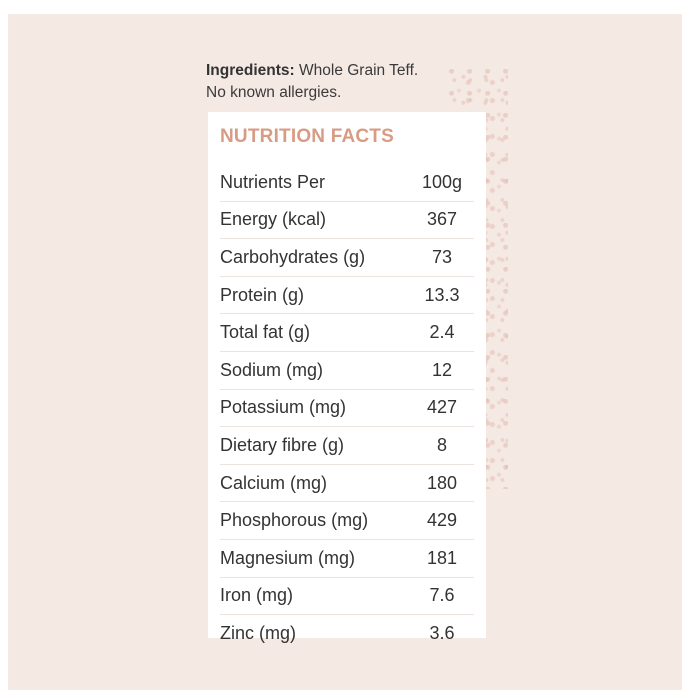 This screenshot has width=690, height=700. Describe the element at coordinates (441, 444) in the screenshot. I see `nutrient-value: 8` at that location.